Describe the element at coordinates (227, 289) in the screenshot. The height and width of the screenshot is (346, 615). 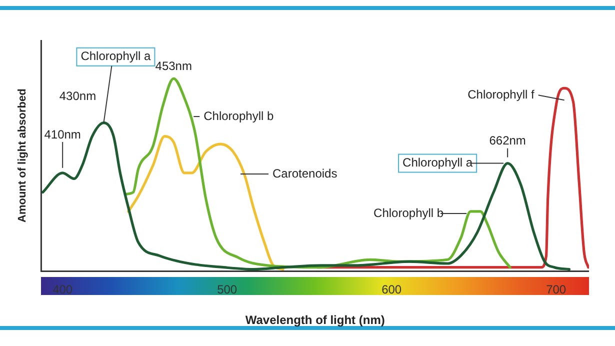
I see `x-tick-label: 500` at that location.